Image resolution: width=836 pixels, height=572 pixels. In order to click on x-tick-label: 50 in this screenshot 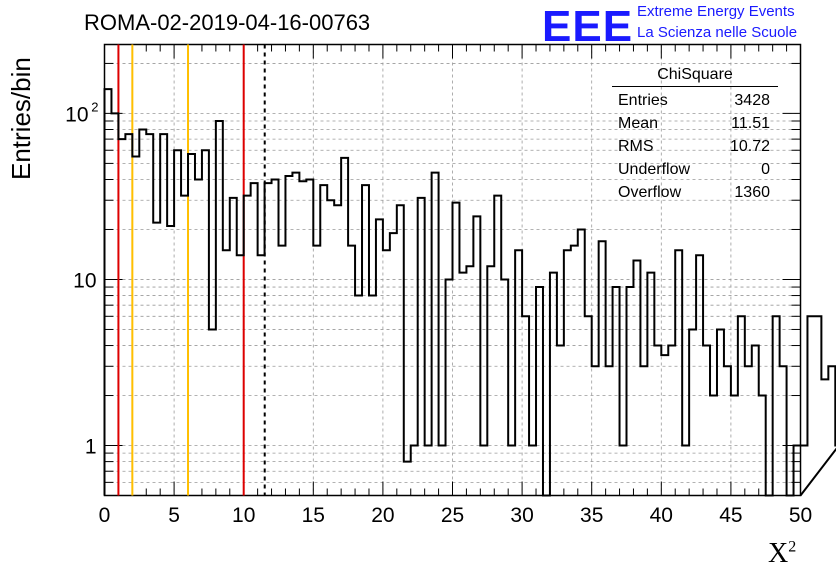, I will do `click(800, 515)`.